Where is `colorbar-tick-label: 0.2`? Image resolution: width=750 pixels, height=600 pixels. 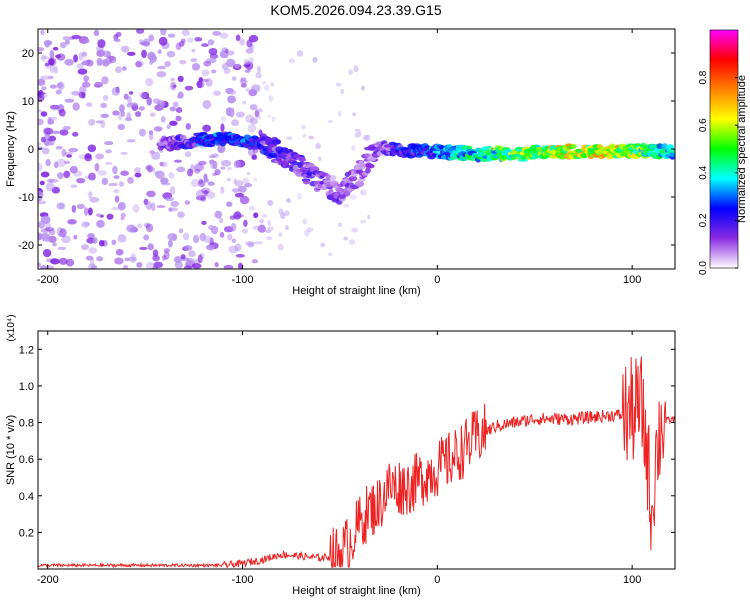 colorbar-tick-label: 0.2 is located at coordinates (703, 220).